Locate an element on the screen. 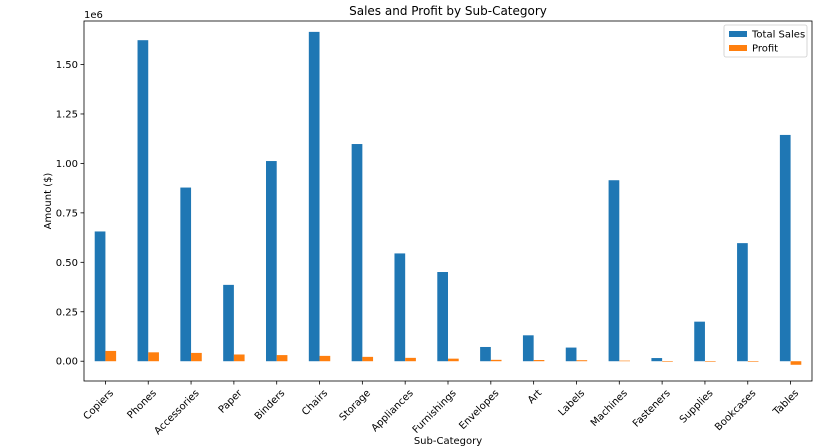 The height and width of the screenshot is (447, 824). bar-profit-paper is located at coordinates (239, 358).